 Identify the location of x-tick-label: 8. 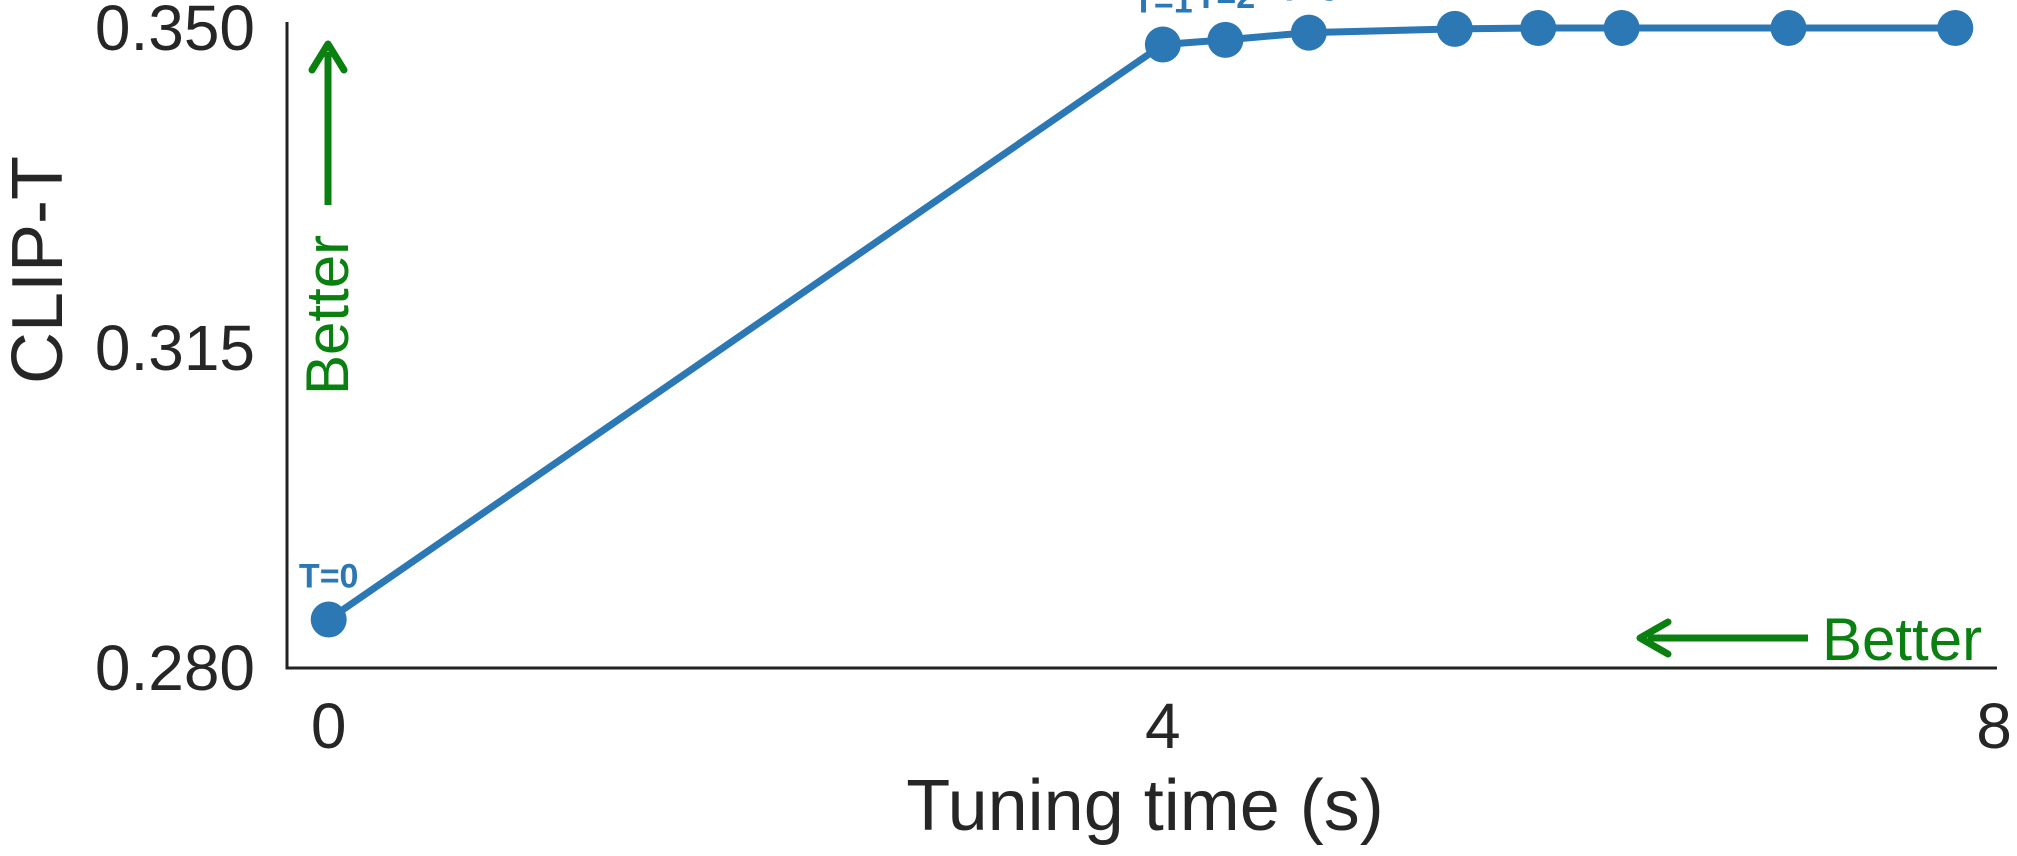
(1994, 726).